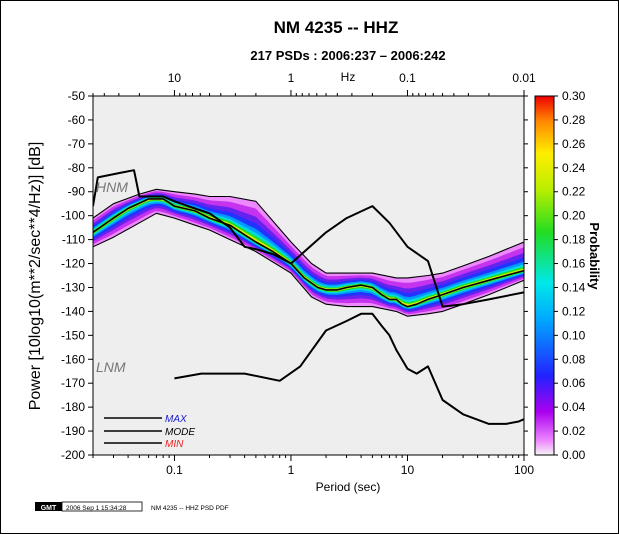  Describe the element at coordinates (524, 78) in the screenshot. I see `top-tick-label: 0.01` at that location.